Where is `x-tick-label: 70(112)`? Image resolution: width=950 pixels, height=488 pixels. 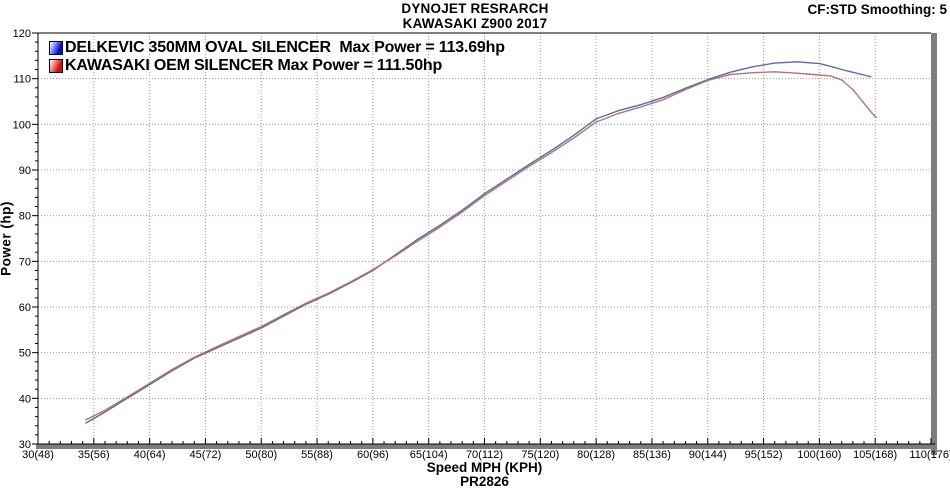 x-tick-label: 70(112) is located at coordinates (484, 455).